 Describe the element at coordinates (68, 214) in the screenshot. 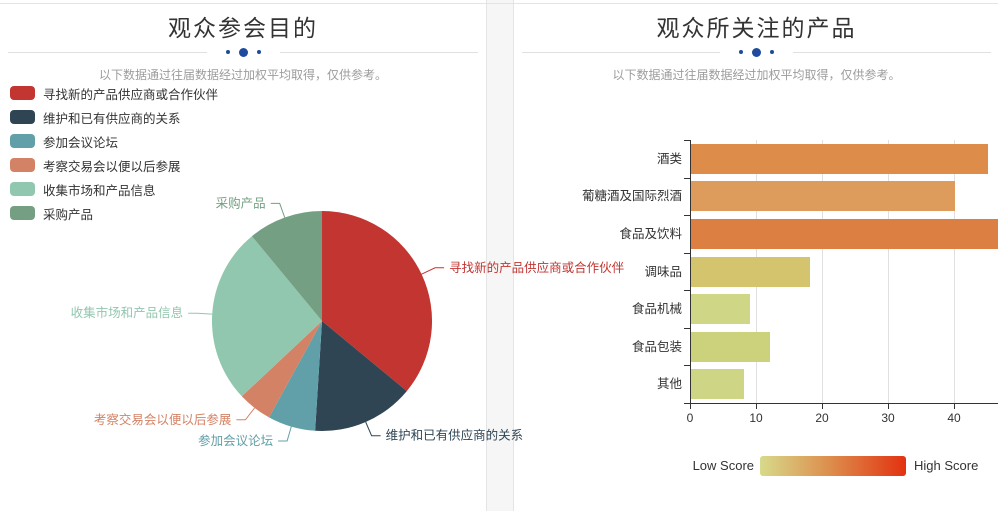

I see `legend-label: 采购产品` at that location.